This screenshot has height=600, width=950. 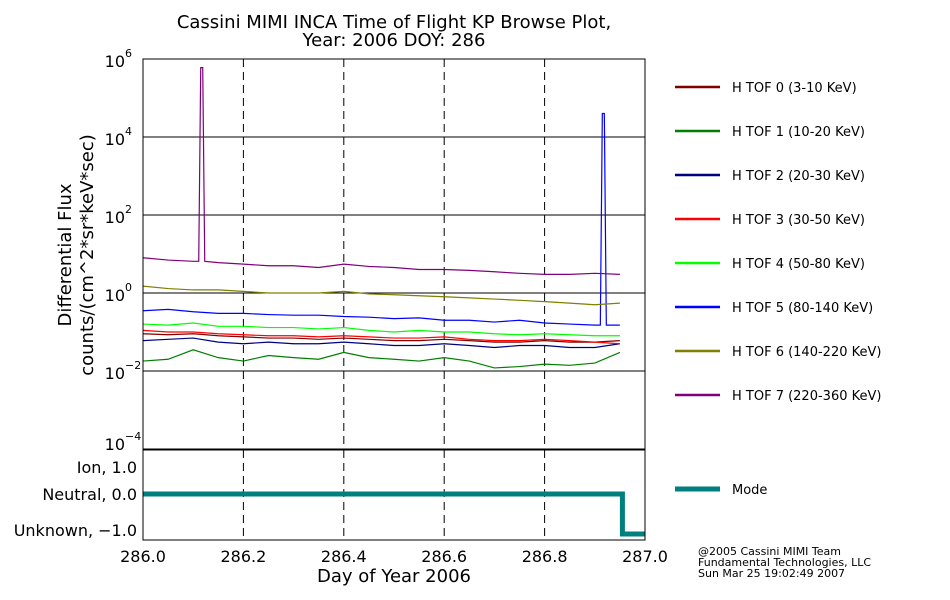 What do you see at coordinates (128, 131) in the screenshot?
I see `y-tick-exponent: 4` at bounding box center [128, 131].